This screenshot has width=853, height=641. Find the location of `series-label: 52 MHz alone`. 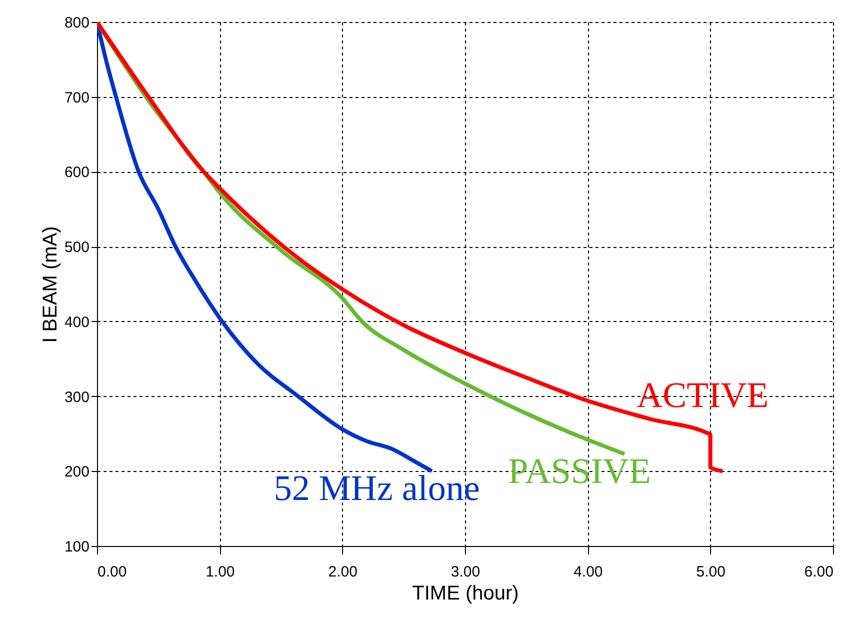

series-label: 52 MHz alone is located at coordinates (377, 488).